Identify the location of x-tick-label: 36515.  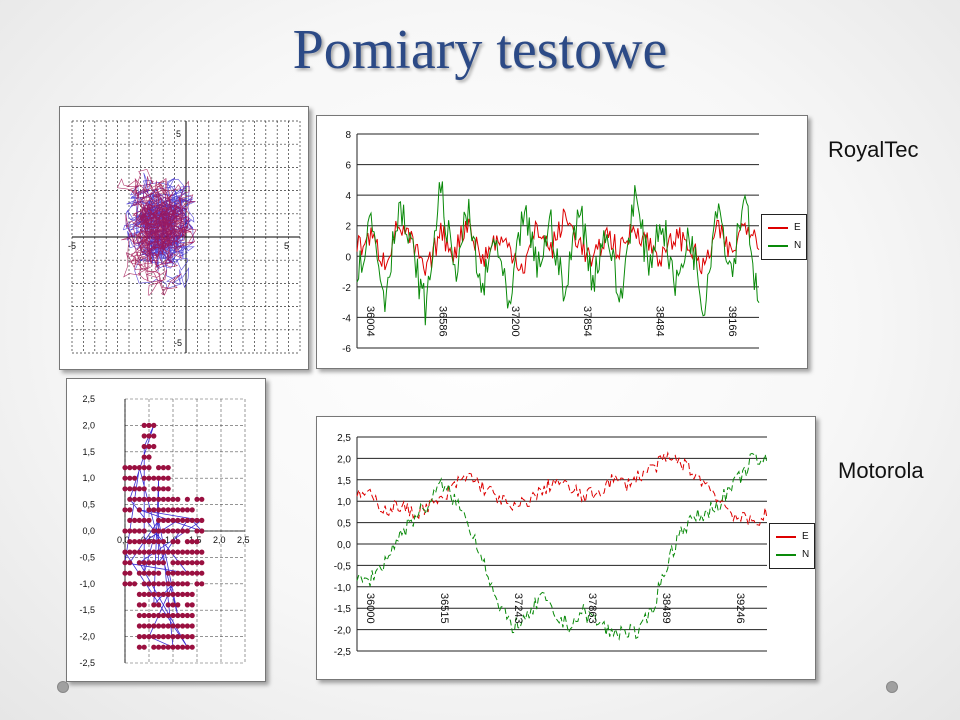
(444, 608).